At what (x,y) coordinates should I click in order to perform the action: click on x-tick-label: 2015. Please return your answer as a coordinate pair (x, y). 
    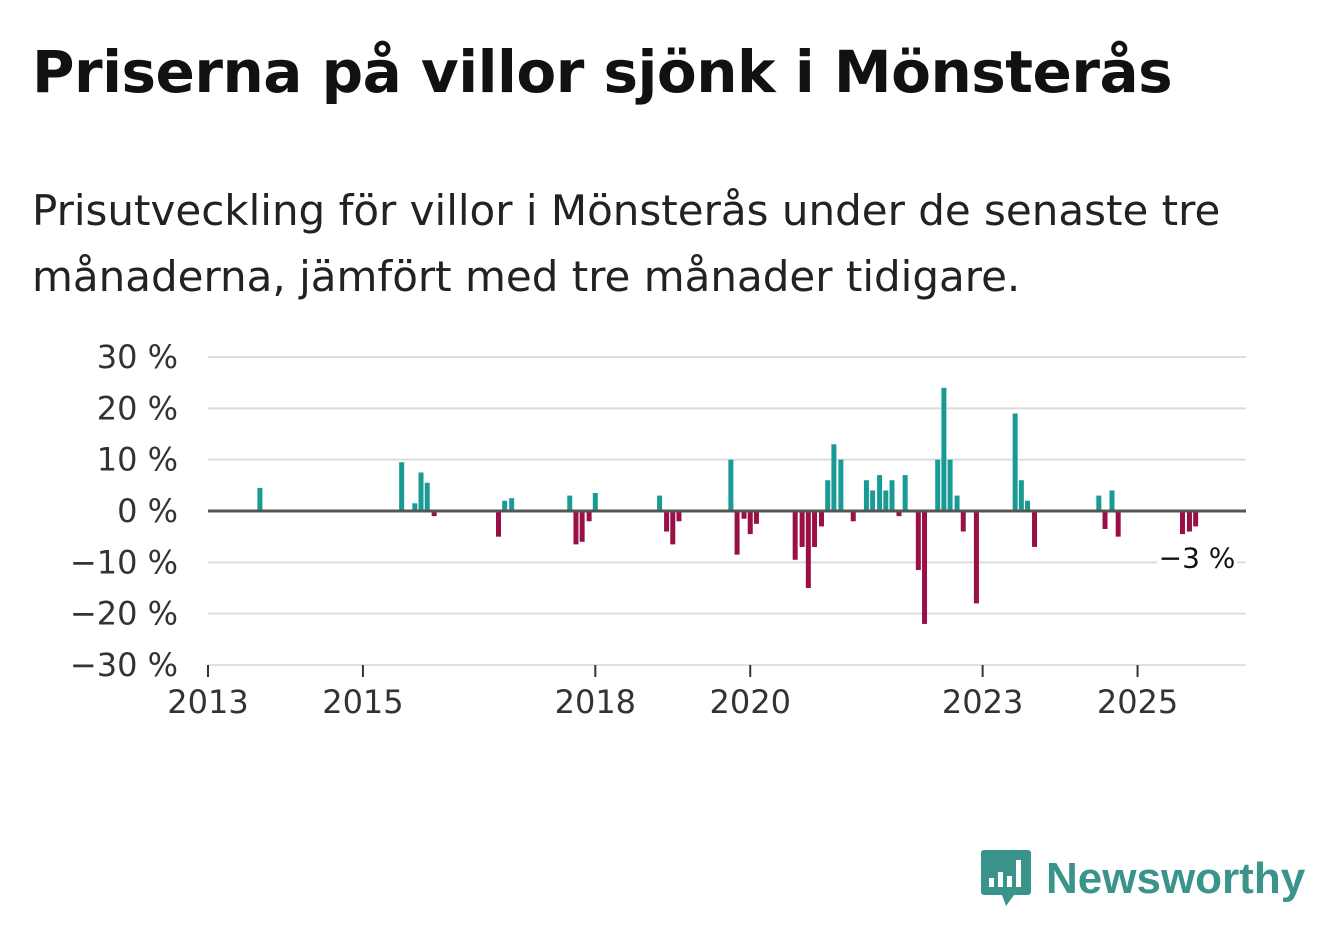
    Looking at the image, I should click on (362, 702).